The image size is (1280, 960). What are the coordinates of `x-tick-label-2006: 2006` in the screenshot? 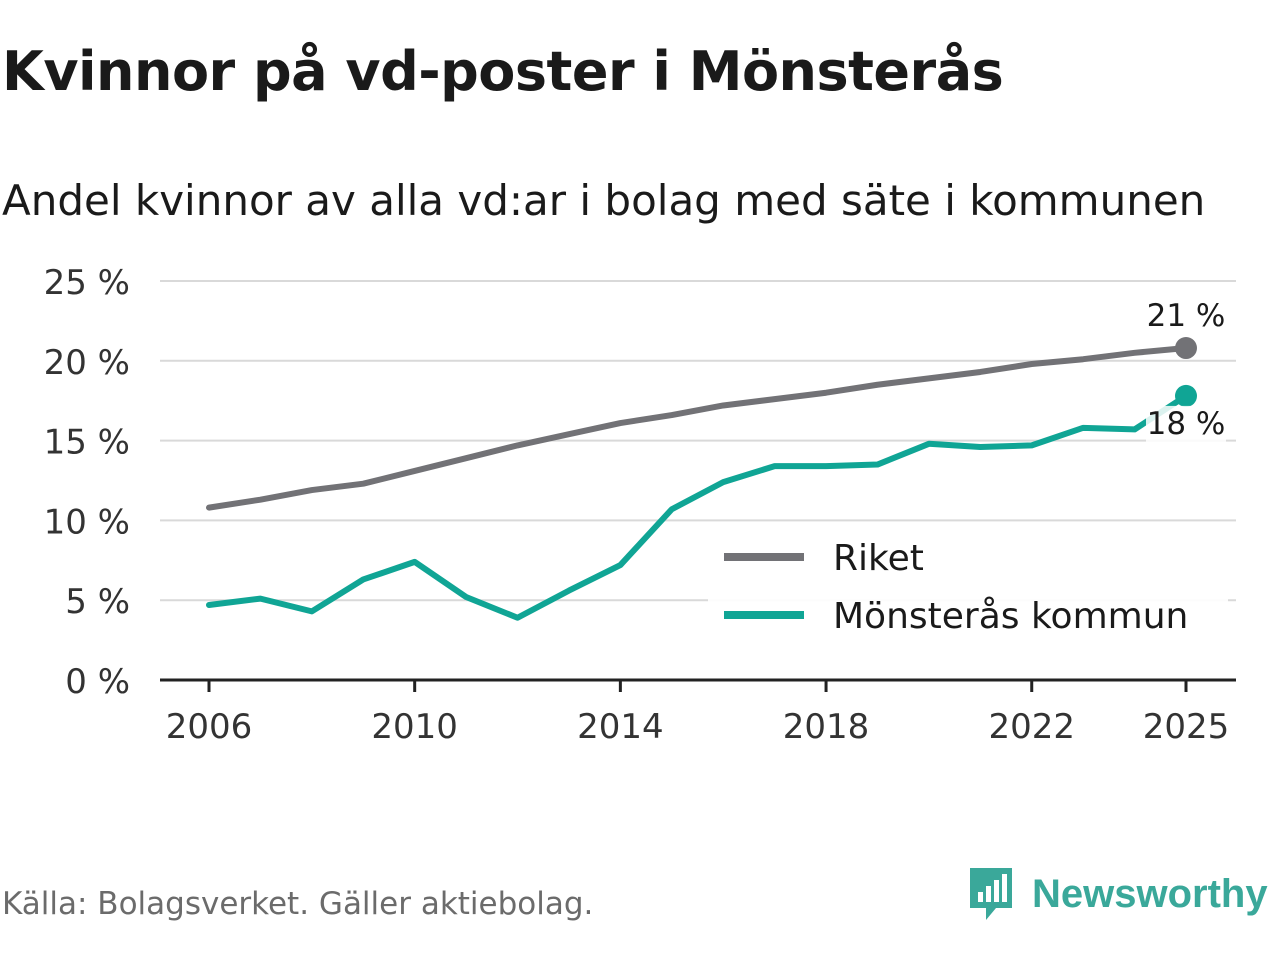 It's located at (209, 727).